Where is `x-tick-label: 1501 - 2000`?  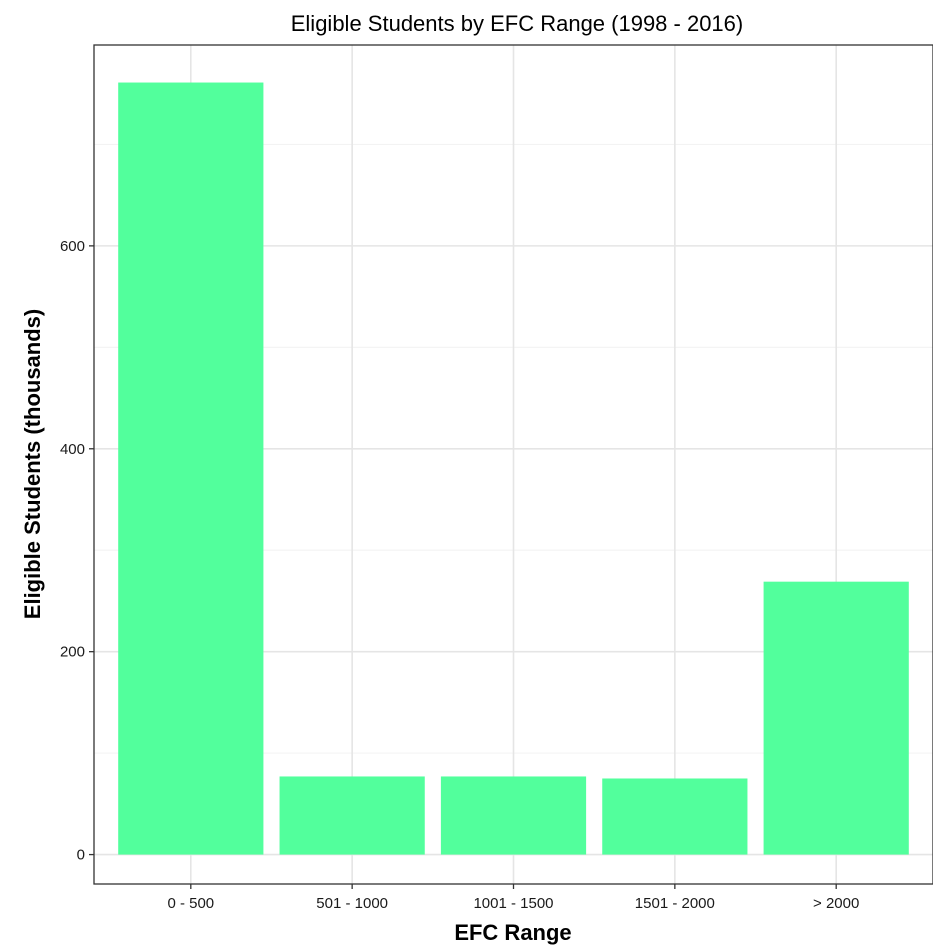
x-tick-label: 1501 - 2000 is located at coordinates (675, 903).